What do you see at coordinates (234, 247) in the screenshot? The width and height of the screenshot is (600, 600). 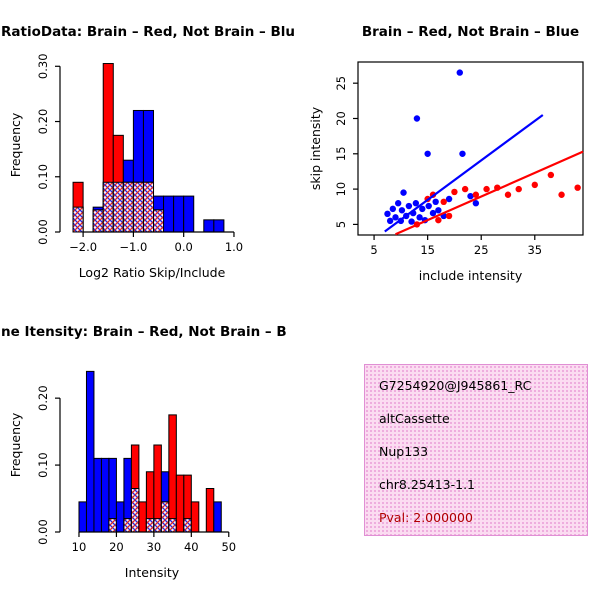 I see `x-tick-label: 1.0` at bounding box center [234, 247].